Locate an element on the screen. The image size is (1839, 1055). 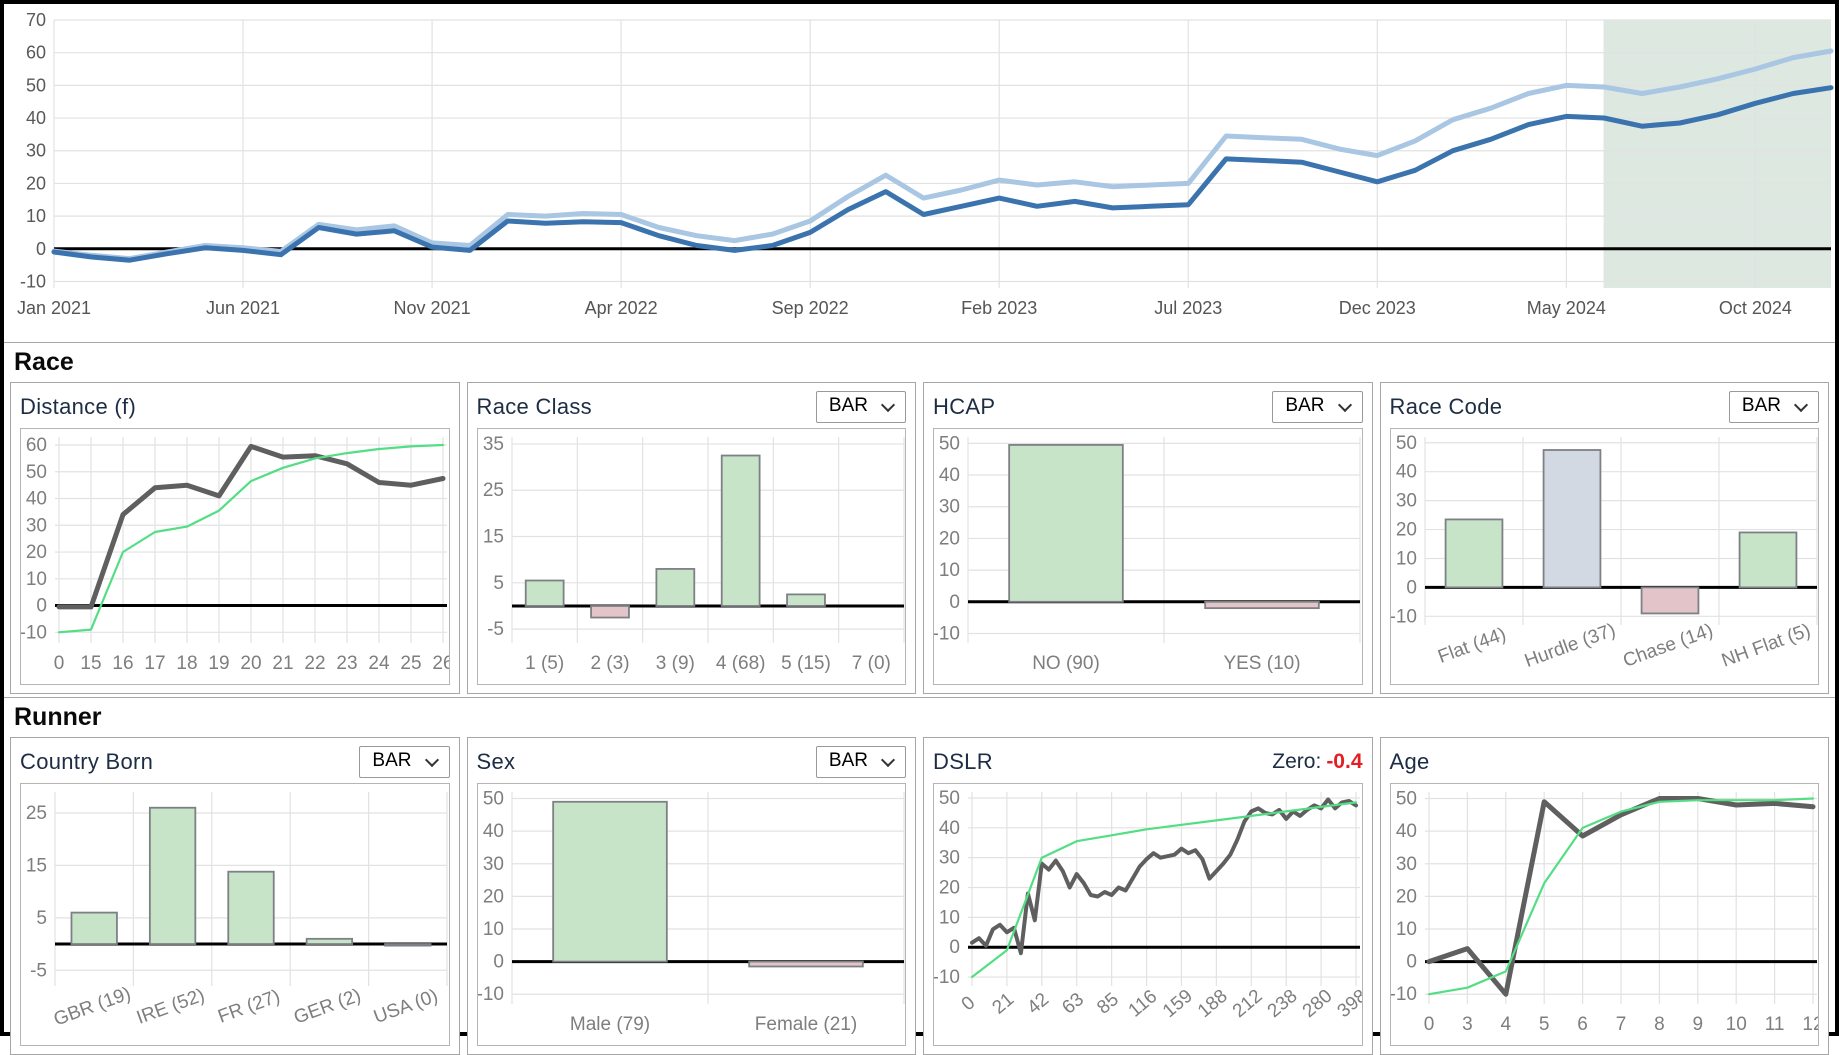
chart-box: Male (79) Female (21) -10 0 10 20 30 40 50 is located at coordinates (691, 914).